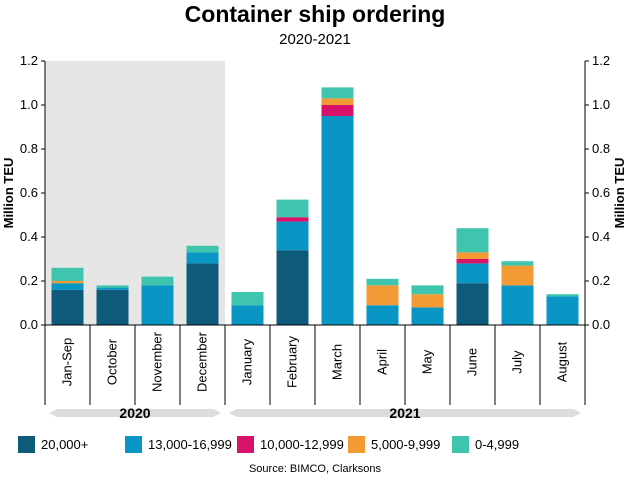 The width and height of the screenshot is (630, 477). I want to click on category-label-december: December, so click(202, 361).